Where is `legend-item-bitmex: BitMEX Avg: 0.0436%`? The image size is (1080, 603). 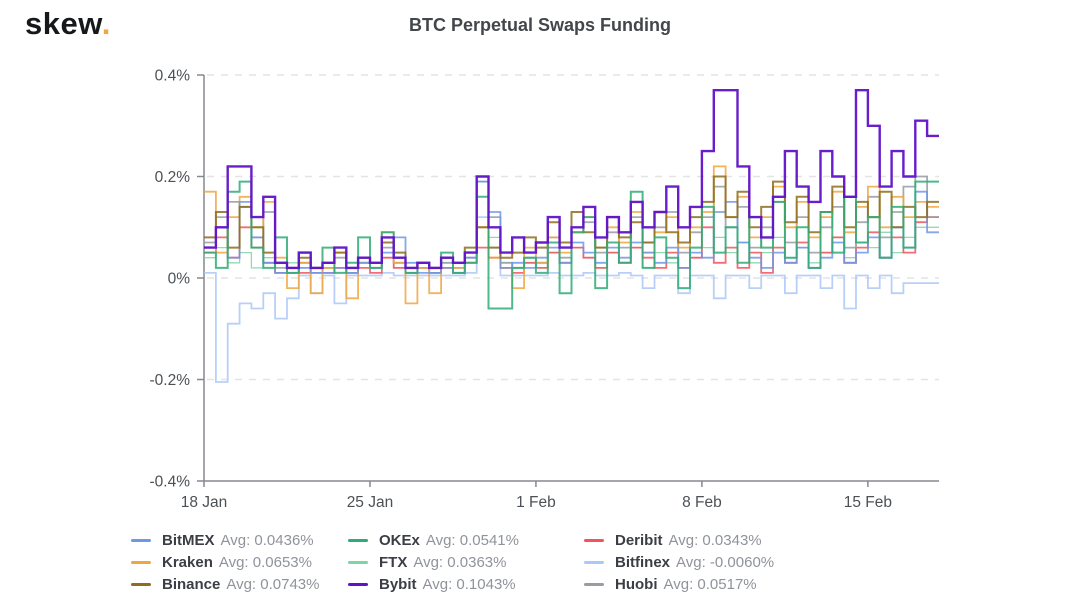 legend-item-bitmex: BitMEX Avg: 0.0436% is located at coordinates (239, 540).